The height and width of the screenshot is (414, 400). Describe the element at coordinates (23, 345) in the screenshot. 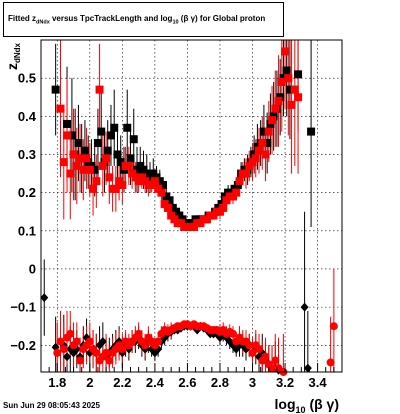

I see `y-tick-label: −0.2` at that location.